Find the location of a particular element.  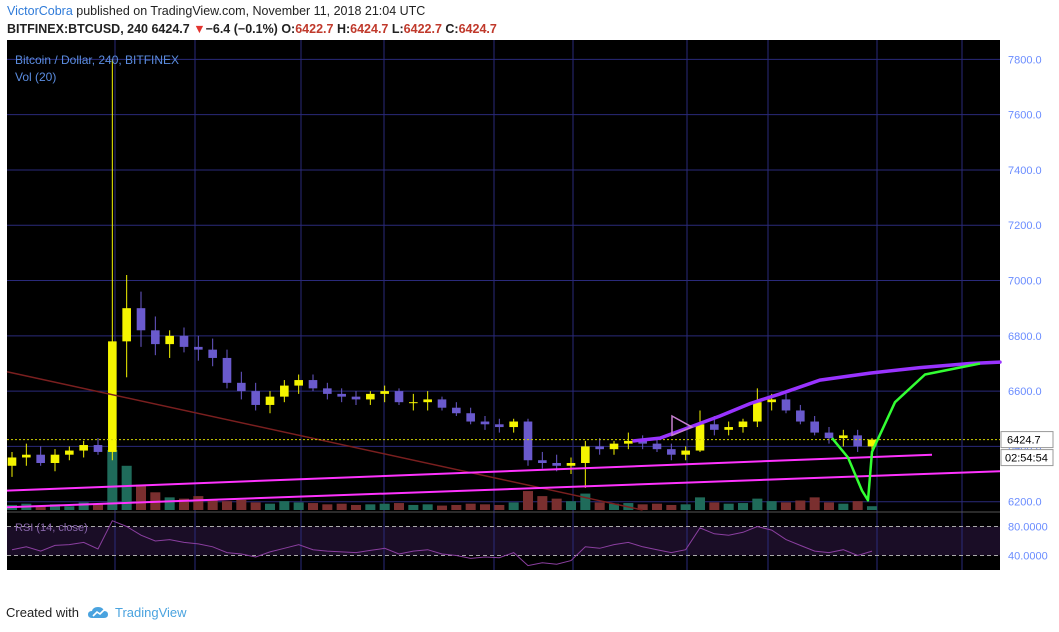

close-label: C: is located at coordinates (452, 29).